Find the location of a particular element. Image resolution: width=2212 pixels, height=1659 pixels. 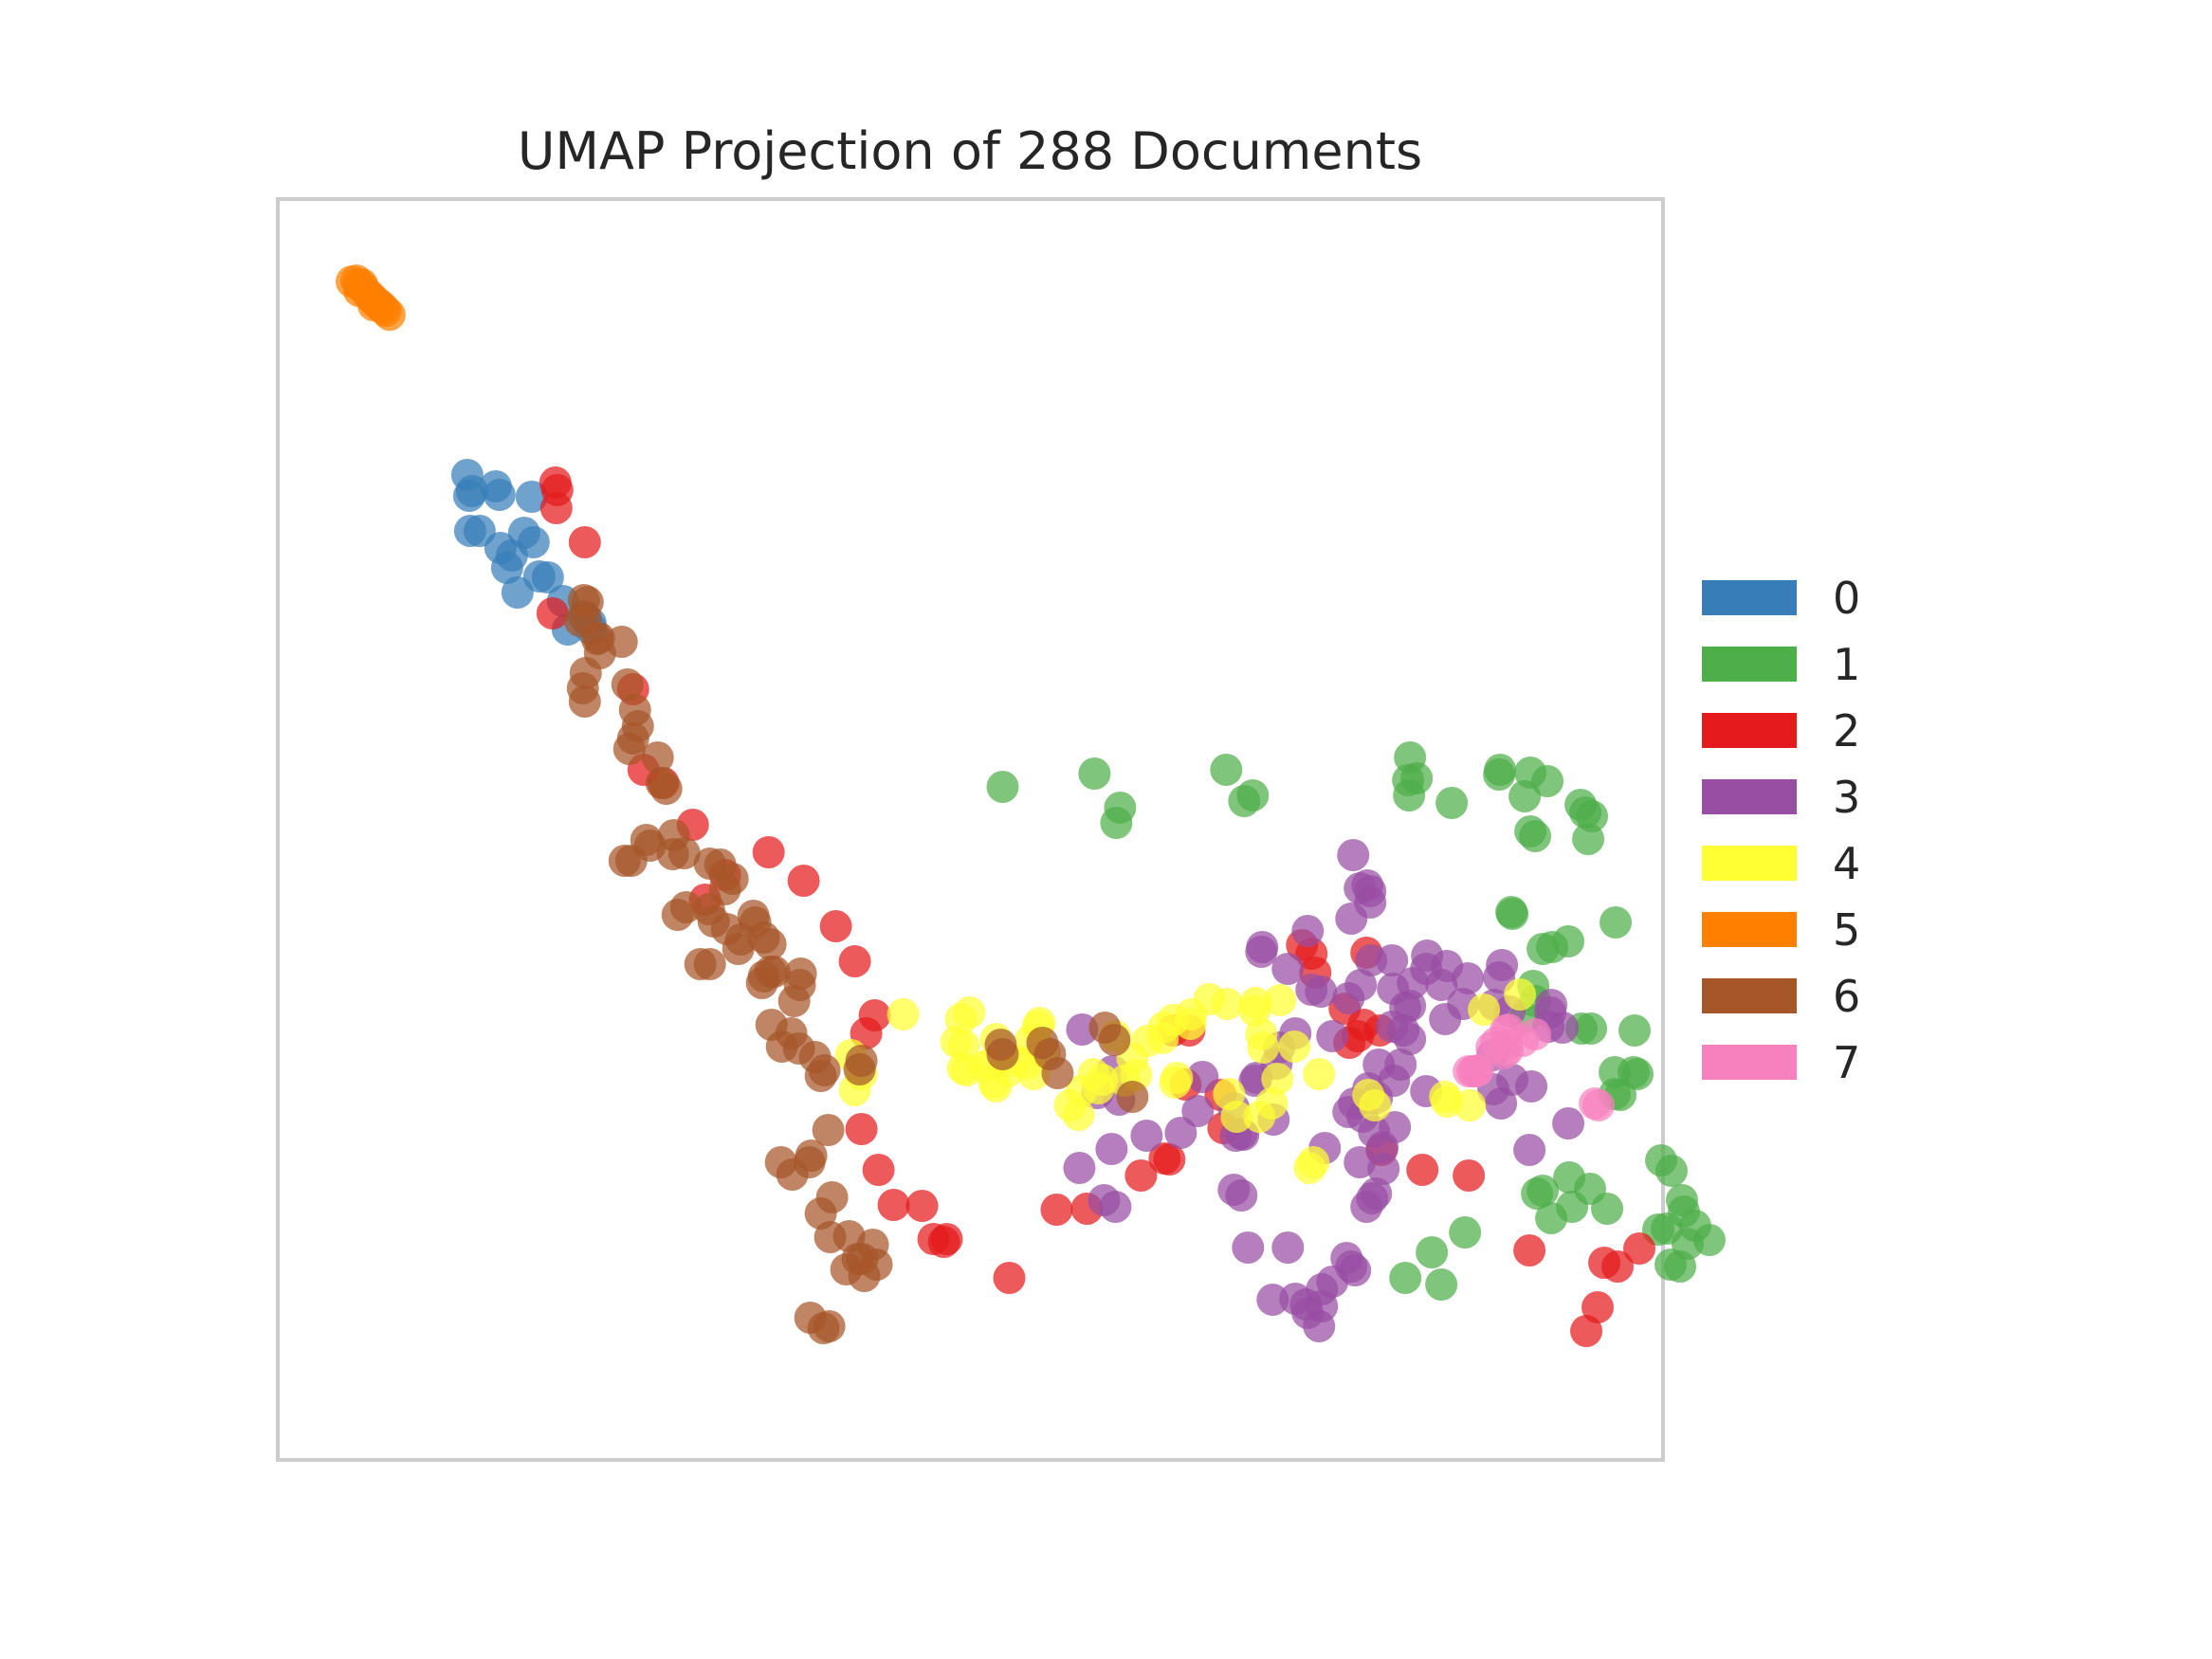

legend-label: 4 is located at coordinates (1847, 863).